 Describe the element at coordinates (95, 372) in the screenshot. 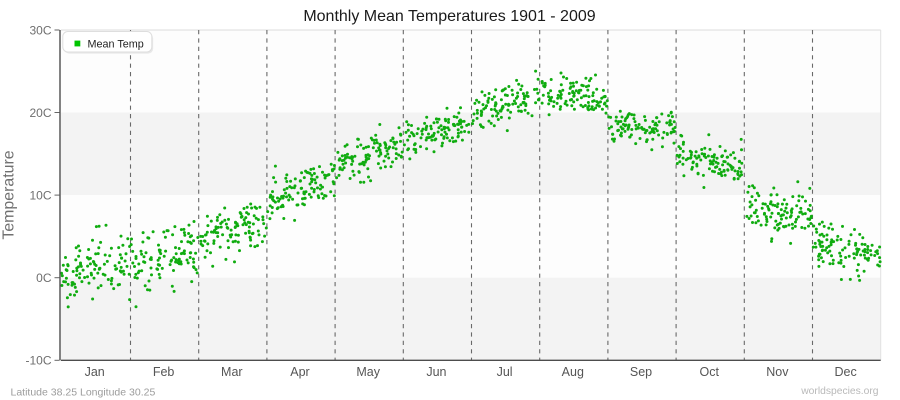

I see `svg-text: Jan` at that location.